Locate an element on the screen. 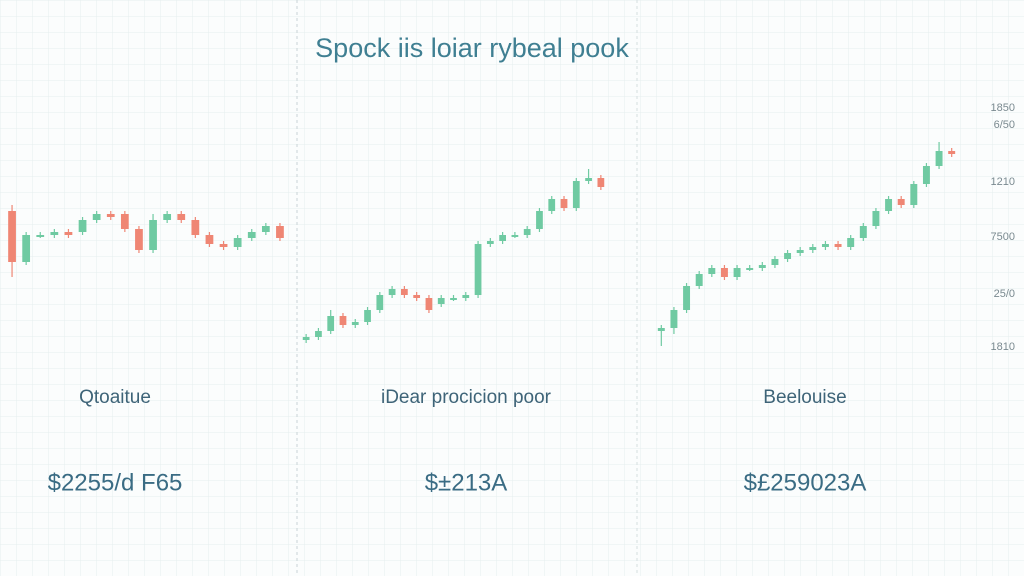  axis-label: 25/0 is located at coordinates (1004, 294).